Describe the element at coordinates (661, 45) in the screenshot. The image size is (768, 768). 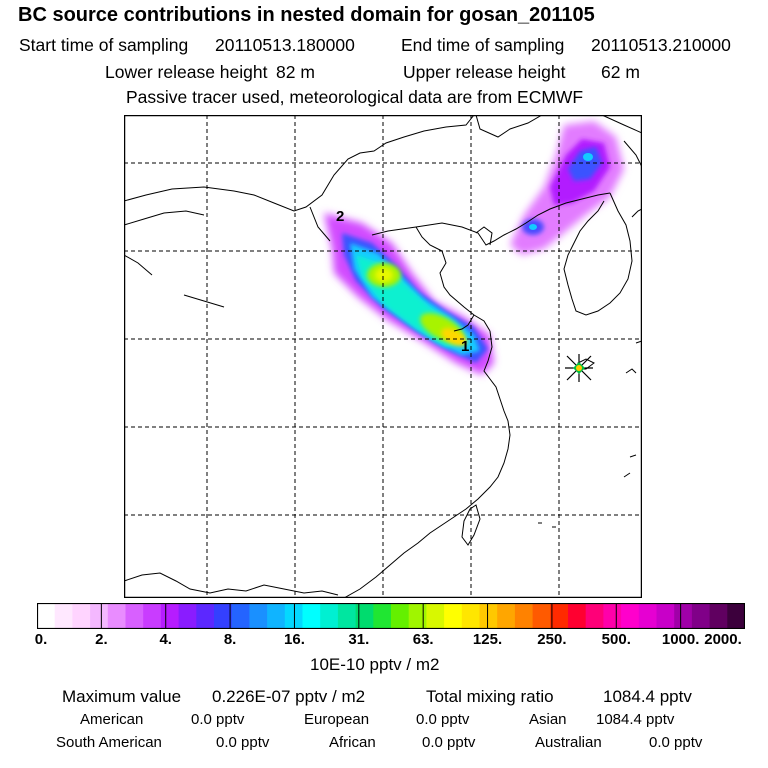
I see `end-time-value: 20110513.210000` at that location.